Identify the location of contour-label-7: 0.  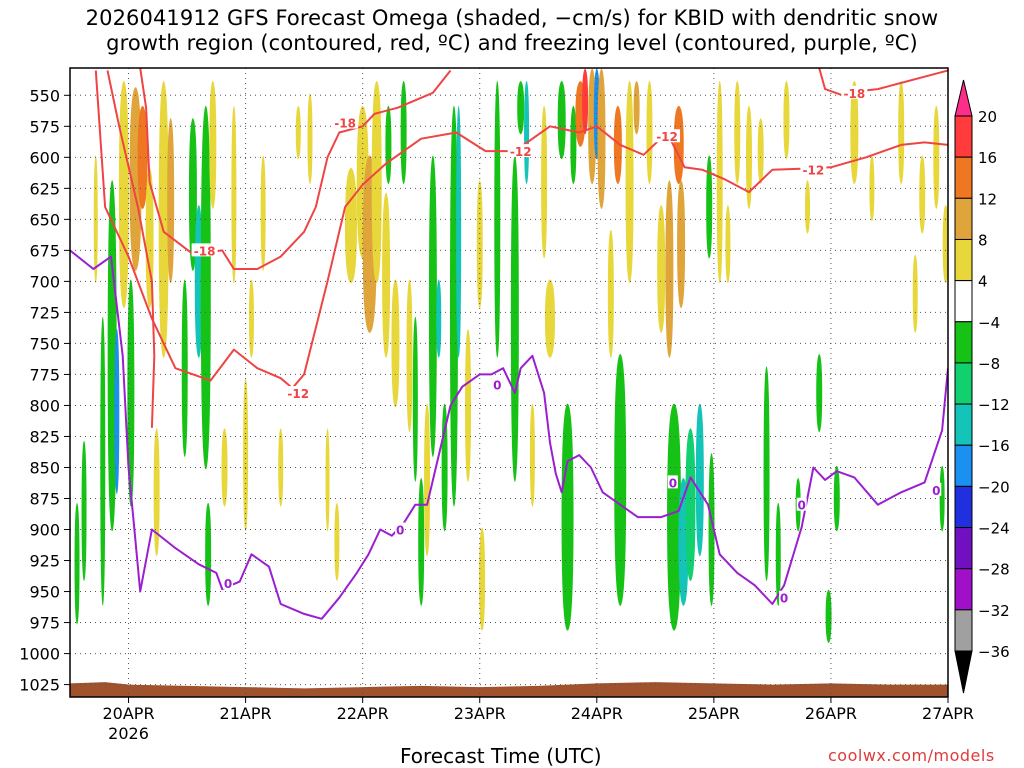
(228, 584).